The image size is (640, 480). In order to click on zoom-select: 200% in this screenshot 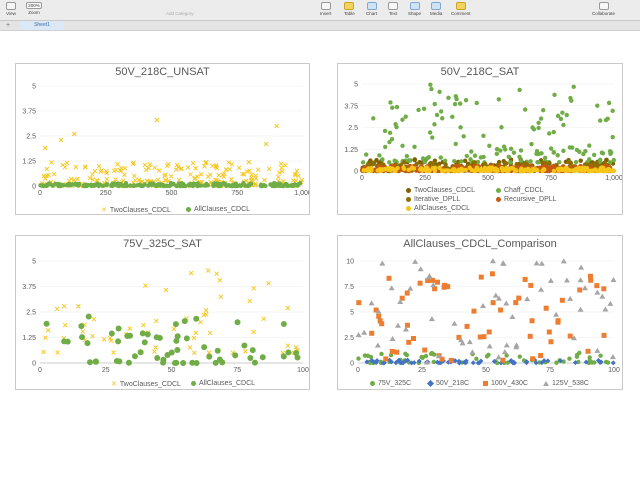, I will do `click(34, 5)`.